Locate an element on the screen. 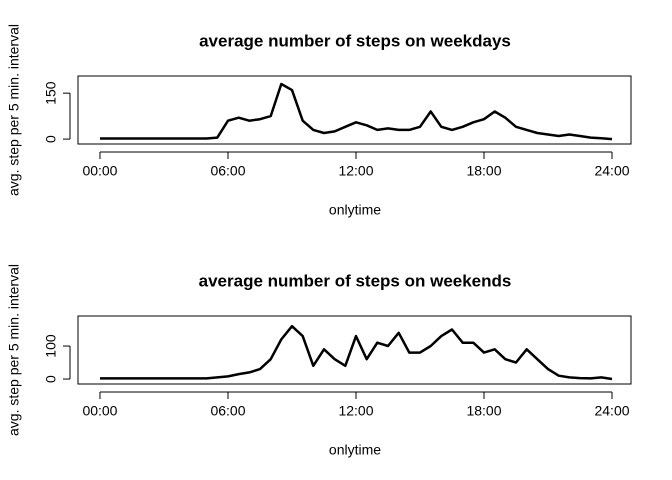 The width and height of the screenshot is (672, 480). chart-title: average number of steps on weekends is located at coordinates (355, 280).